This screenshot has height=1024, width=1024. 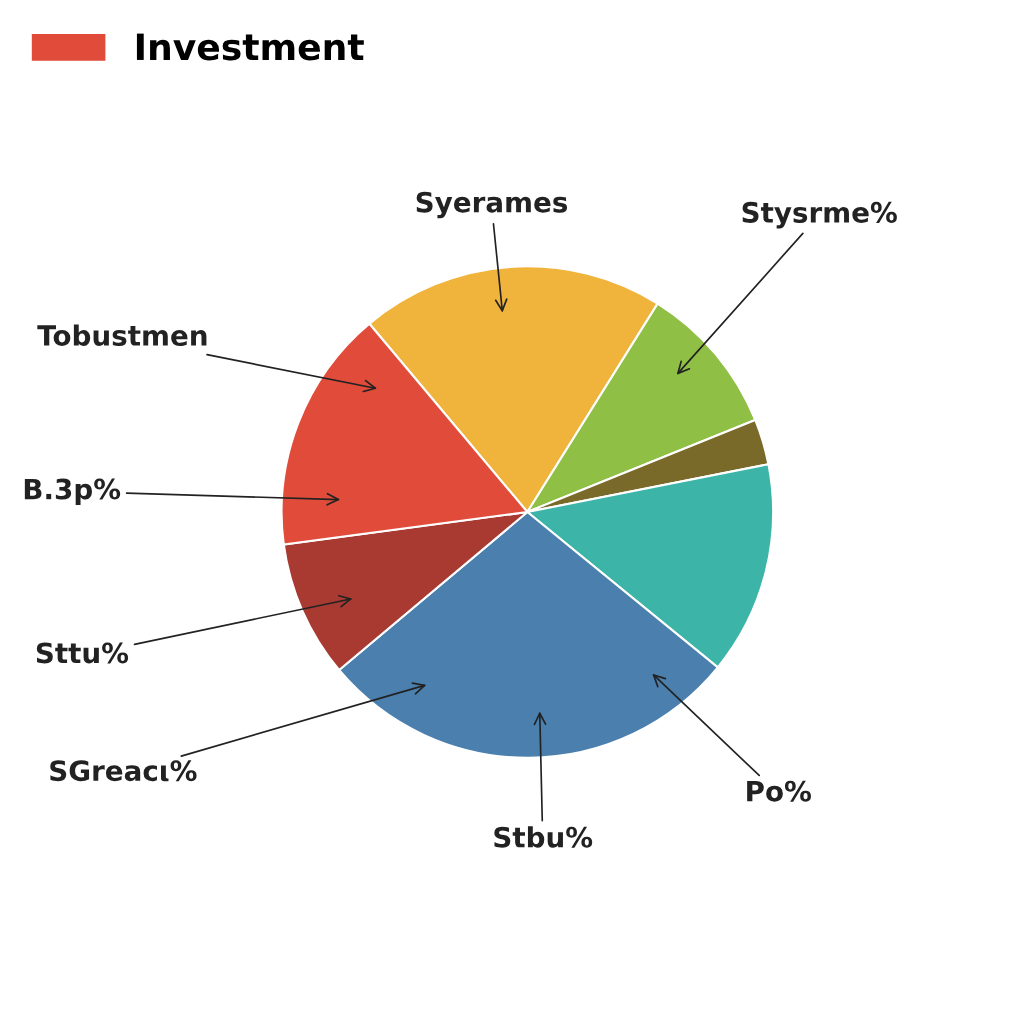 I want to click on text: SGreacι%, so click(x=123, y=771).